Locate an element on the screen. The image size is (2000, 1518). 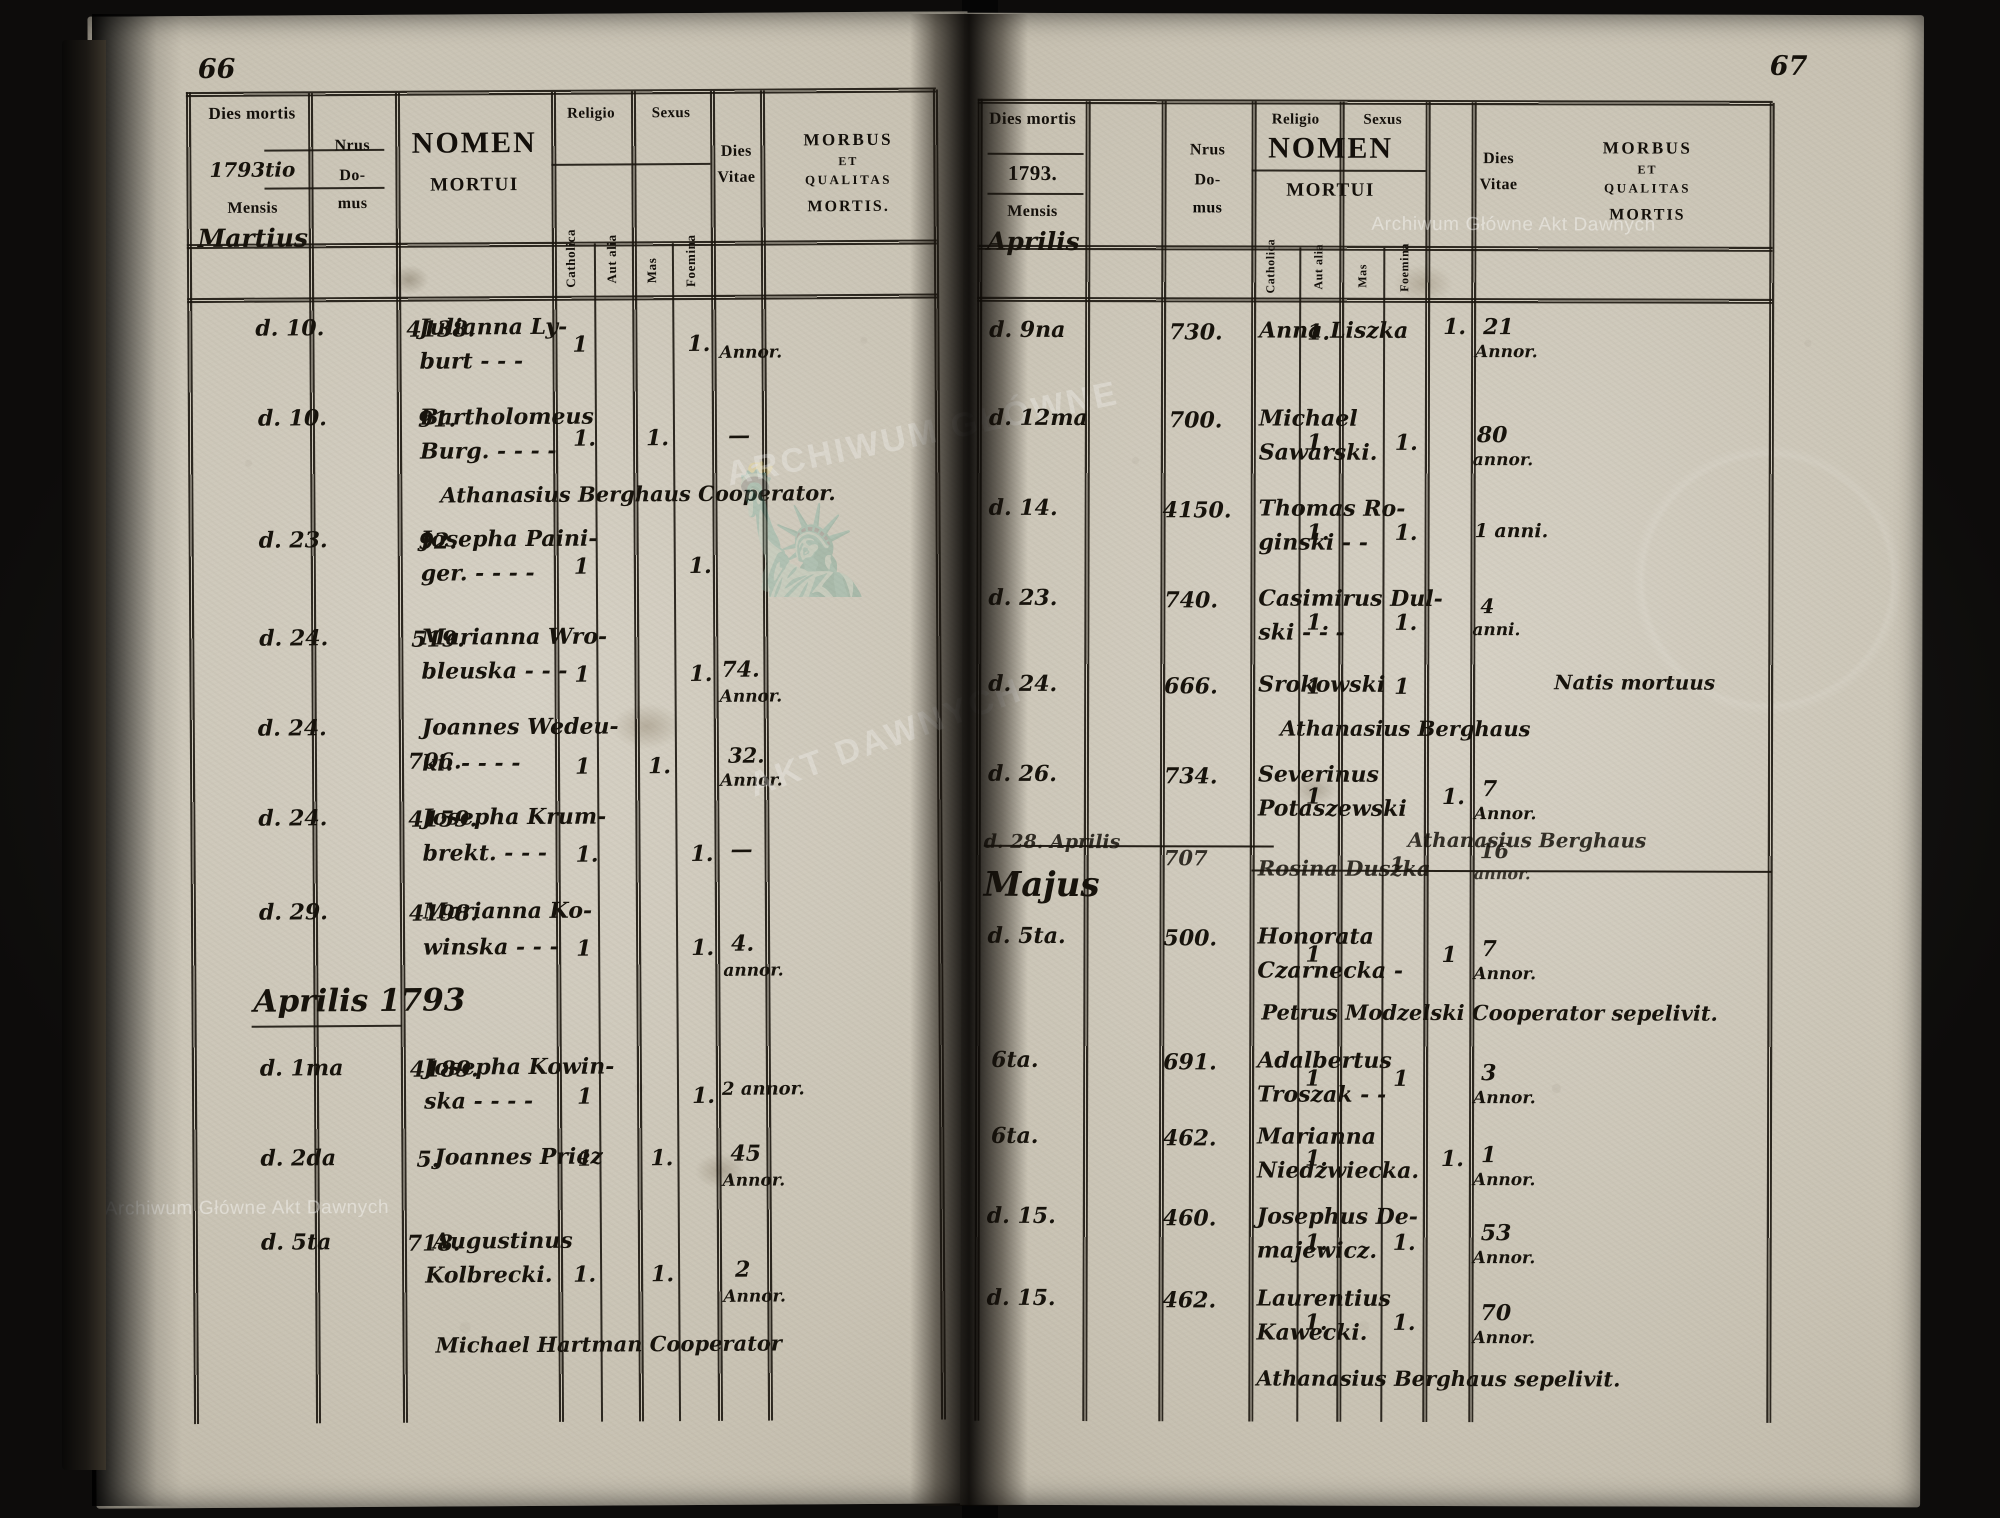
cell-nomen-1: Joannes Wedeu- is located at coordinates (520, 727).